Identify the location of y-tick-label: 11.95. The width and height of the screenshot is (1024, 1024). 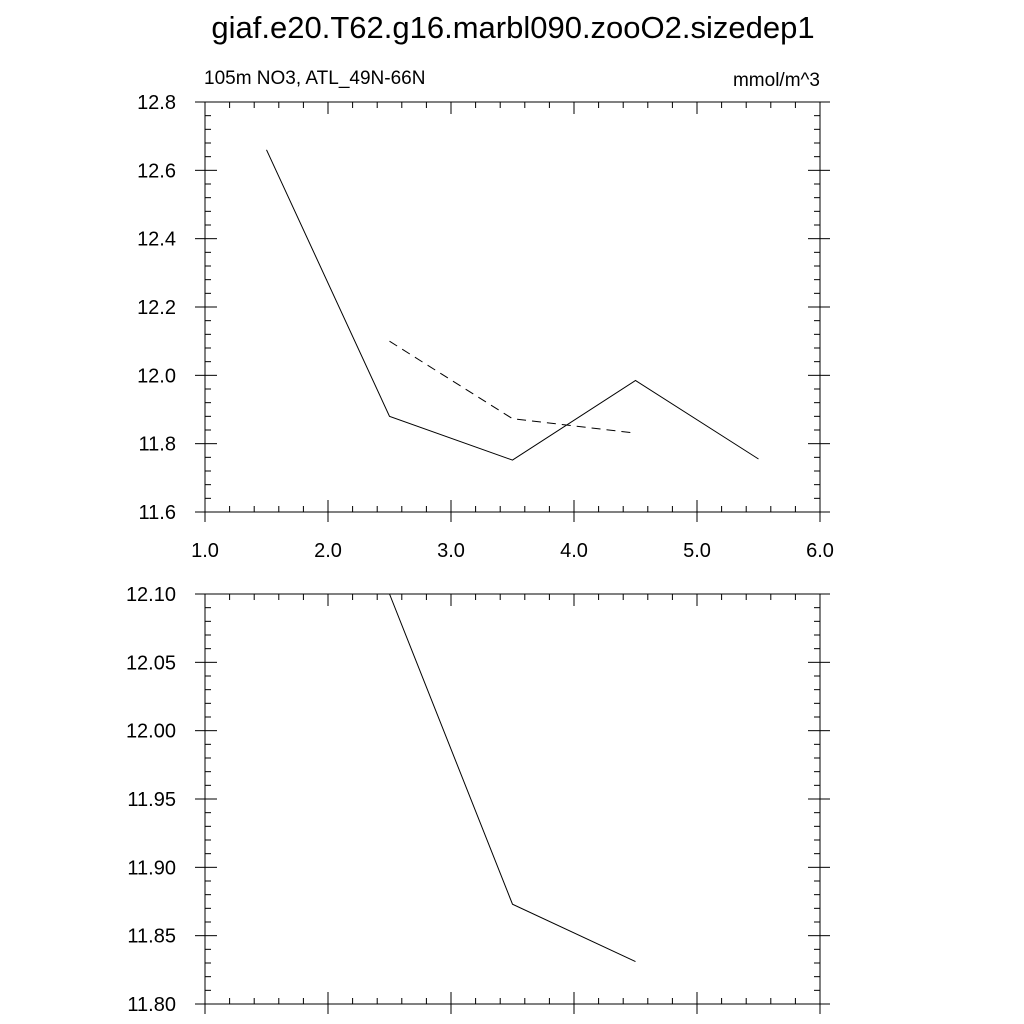
(151, 800).